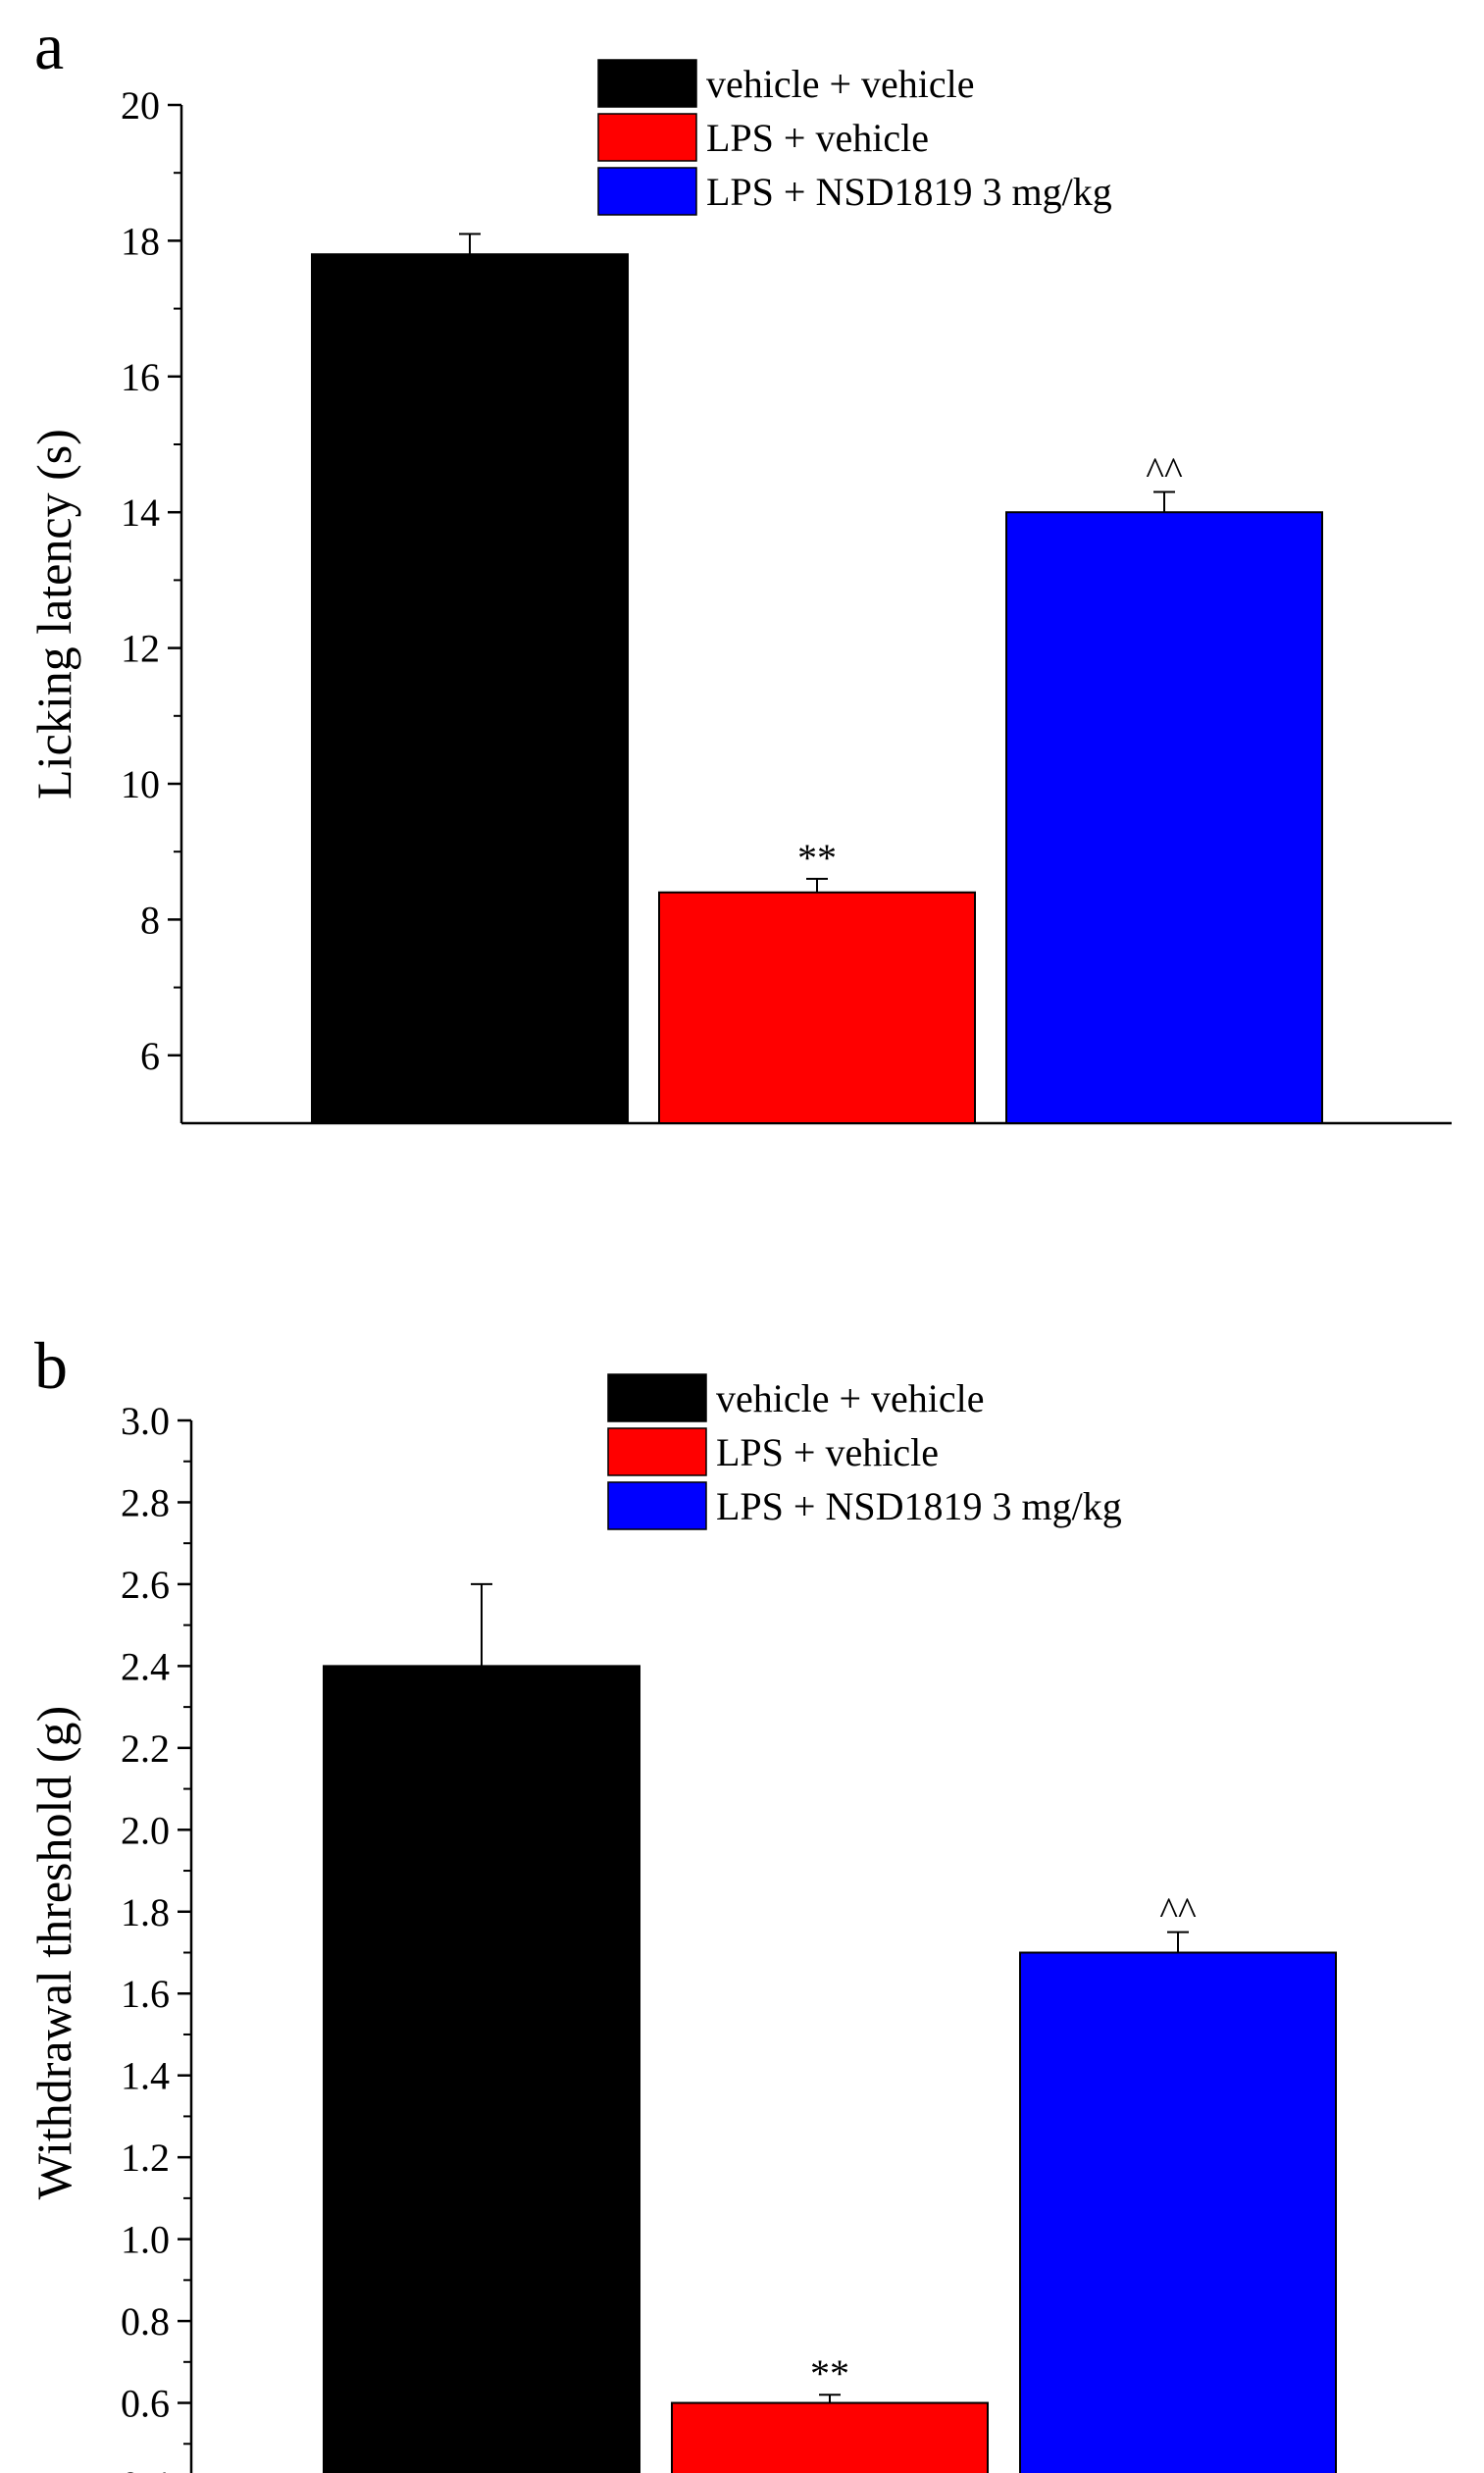 The image size is (1484, 2473). What do you see at coordinates (145, 1912) in the screenshot?
I see `y-tick-label: 1.8` at bounding box center [145, 1912].